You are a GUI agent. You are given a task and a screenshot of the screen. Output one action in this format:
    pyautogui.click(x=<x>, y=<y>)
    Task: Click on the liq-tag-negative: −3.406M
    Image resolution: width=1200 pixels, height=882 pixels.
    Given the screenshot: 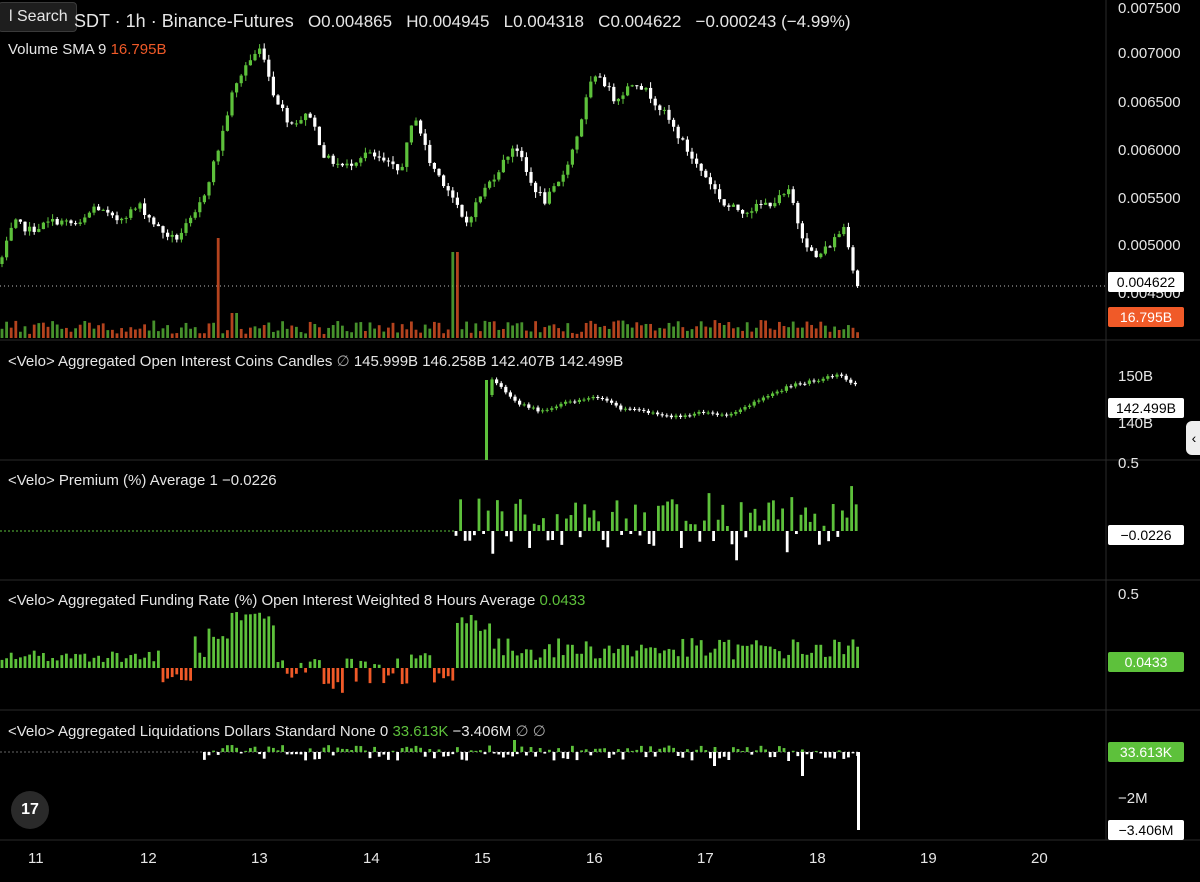 What is the action you would take?
    pyautogui.click(x=1146, y=830)
    